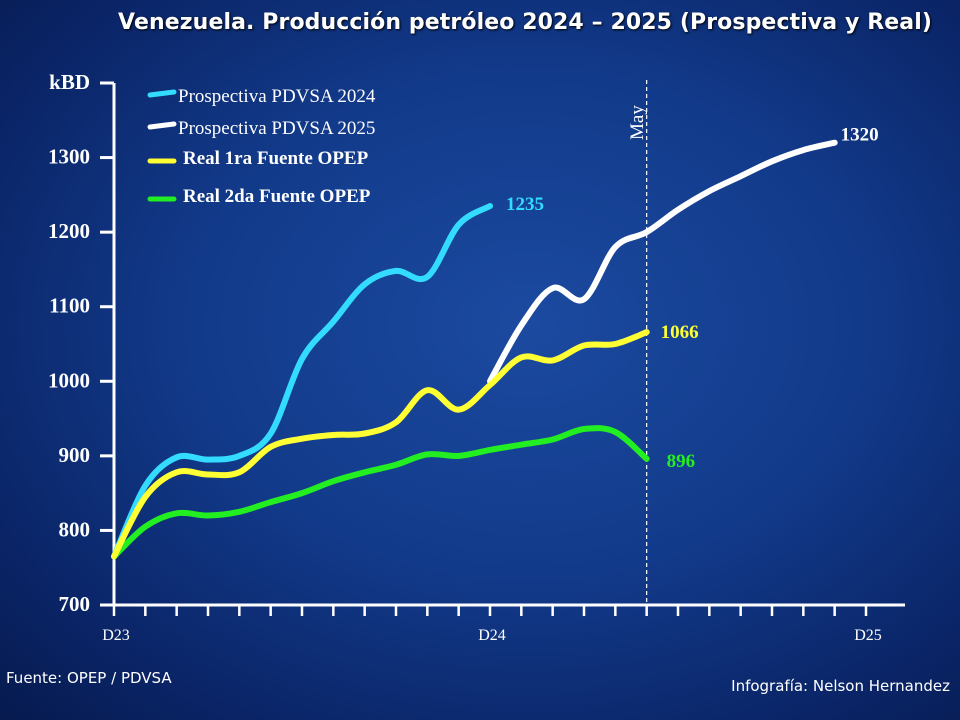 This screenshot has width=960, height=720. I want to click on y-tick-label: 900, so click(75, 455).